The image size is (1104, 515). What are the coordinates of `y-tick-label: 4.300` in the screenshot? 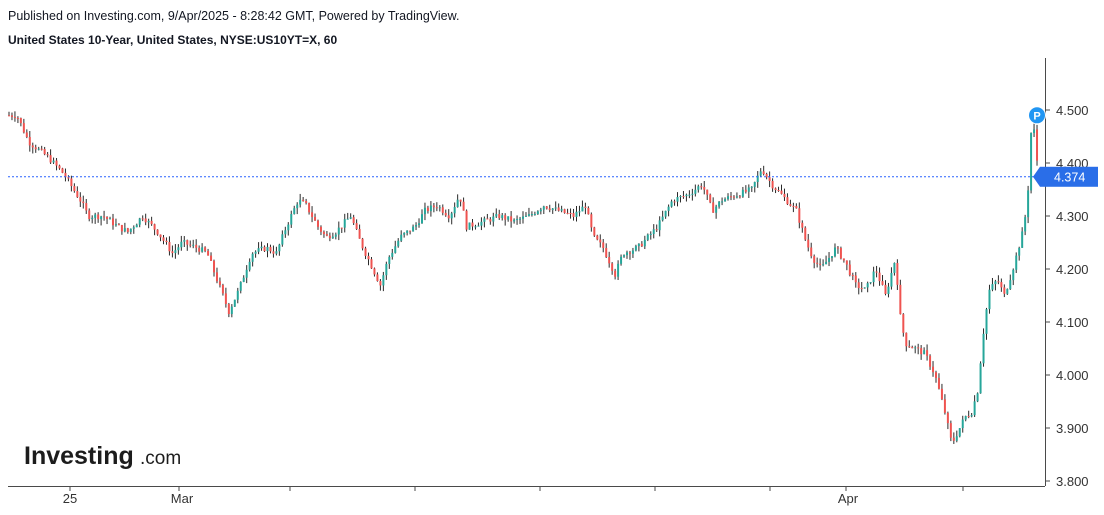 It's located at (1072, 216).